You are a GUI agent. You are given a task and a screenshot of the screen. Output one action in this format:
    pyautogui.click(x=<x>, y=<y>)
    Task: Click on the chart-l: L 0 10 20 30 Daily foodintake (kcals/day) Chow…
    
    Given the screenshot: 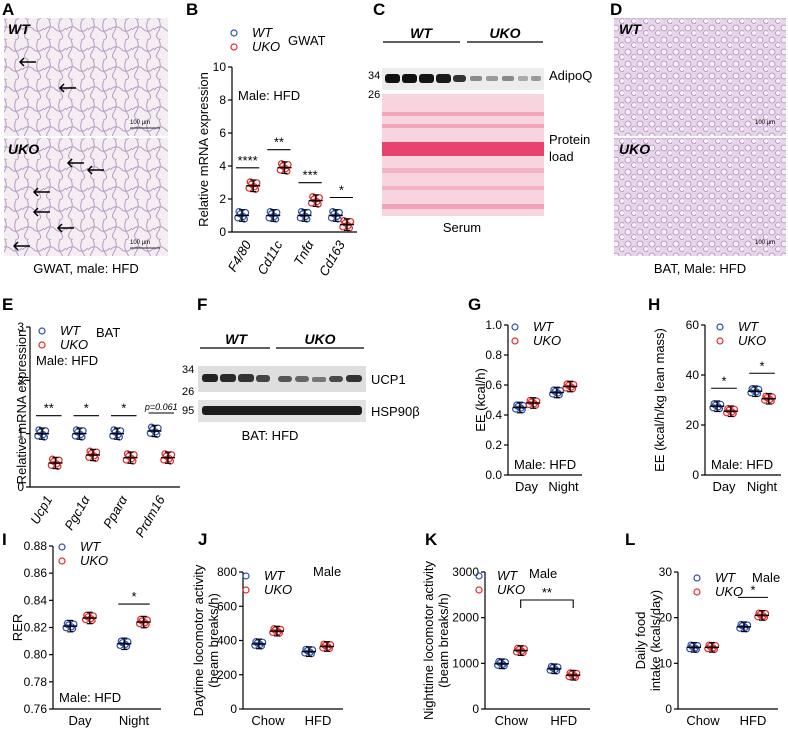 What is the action you would take?
    pyautogui.click(x=702, y=629)
    